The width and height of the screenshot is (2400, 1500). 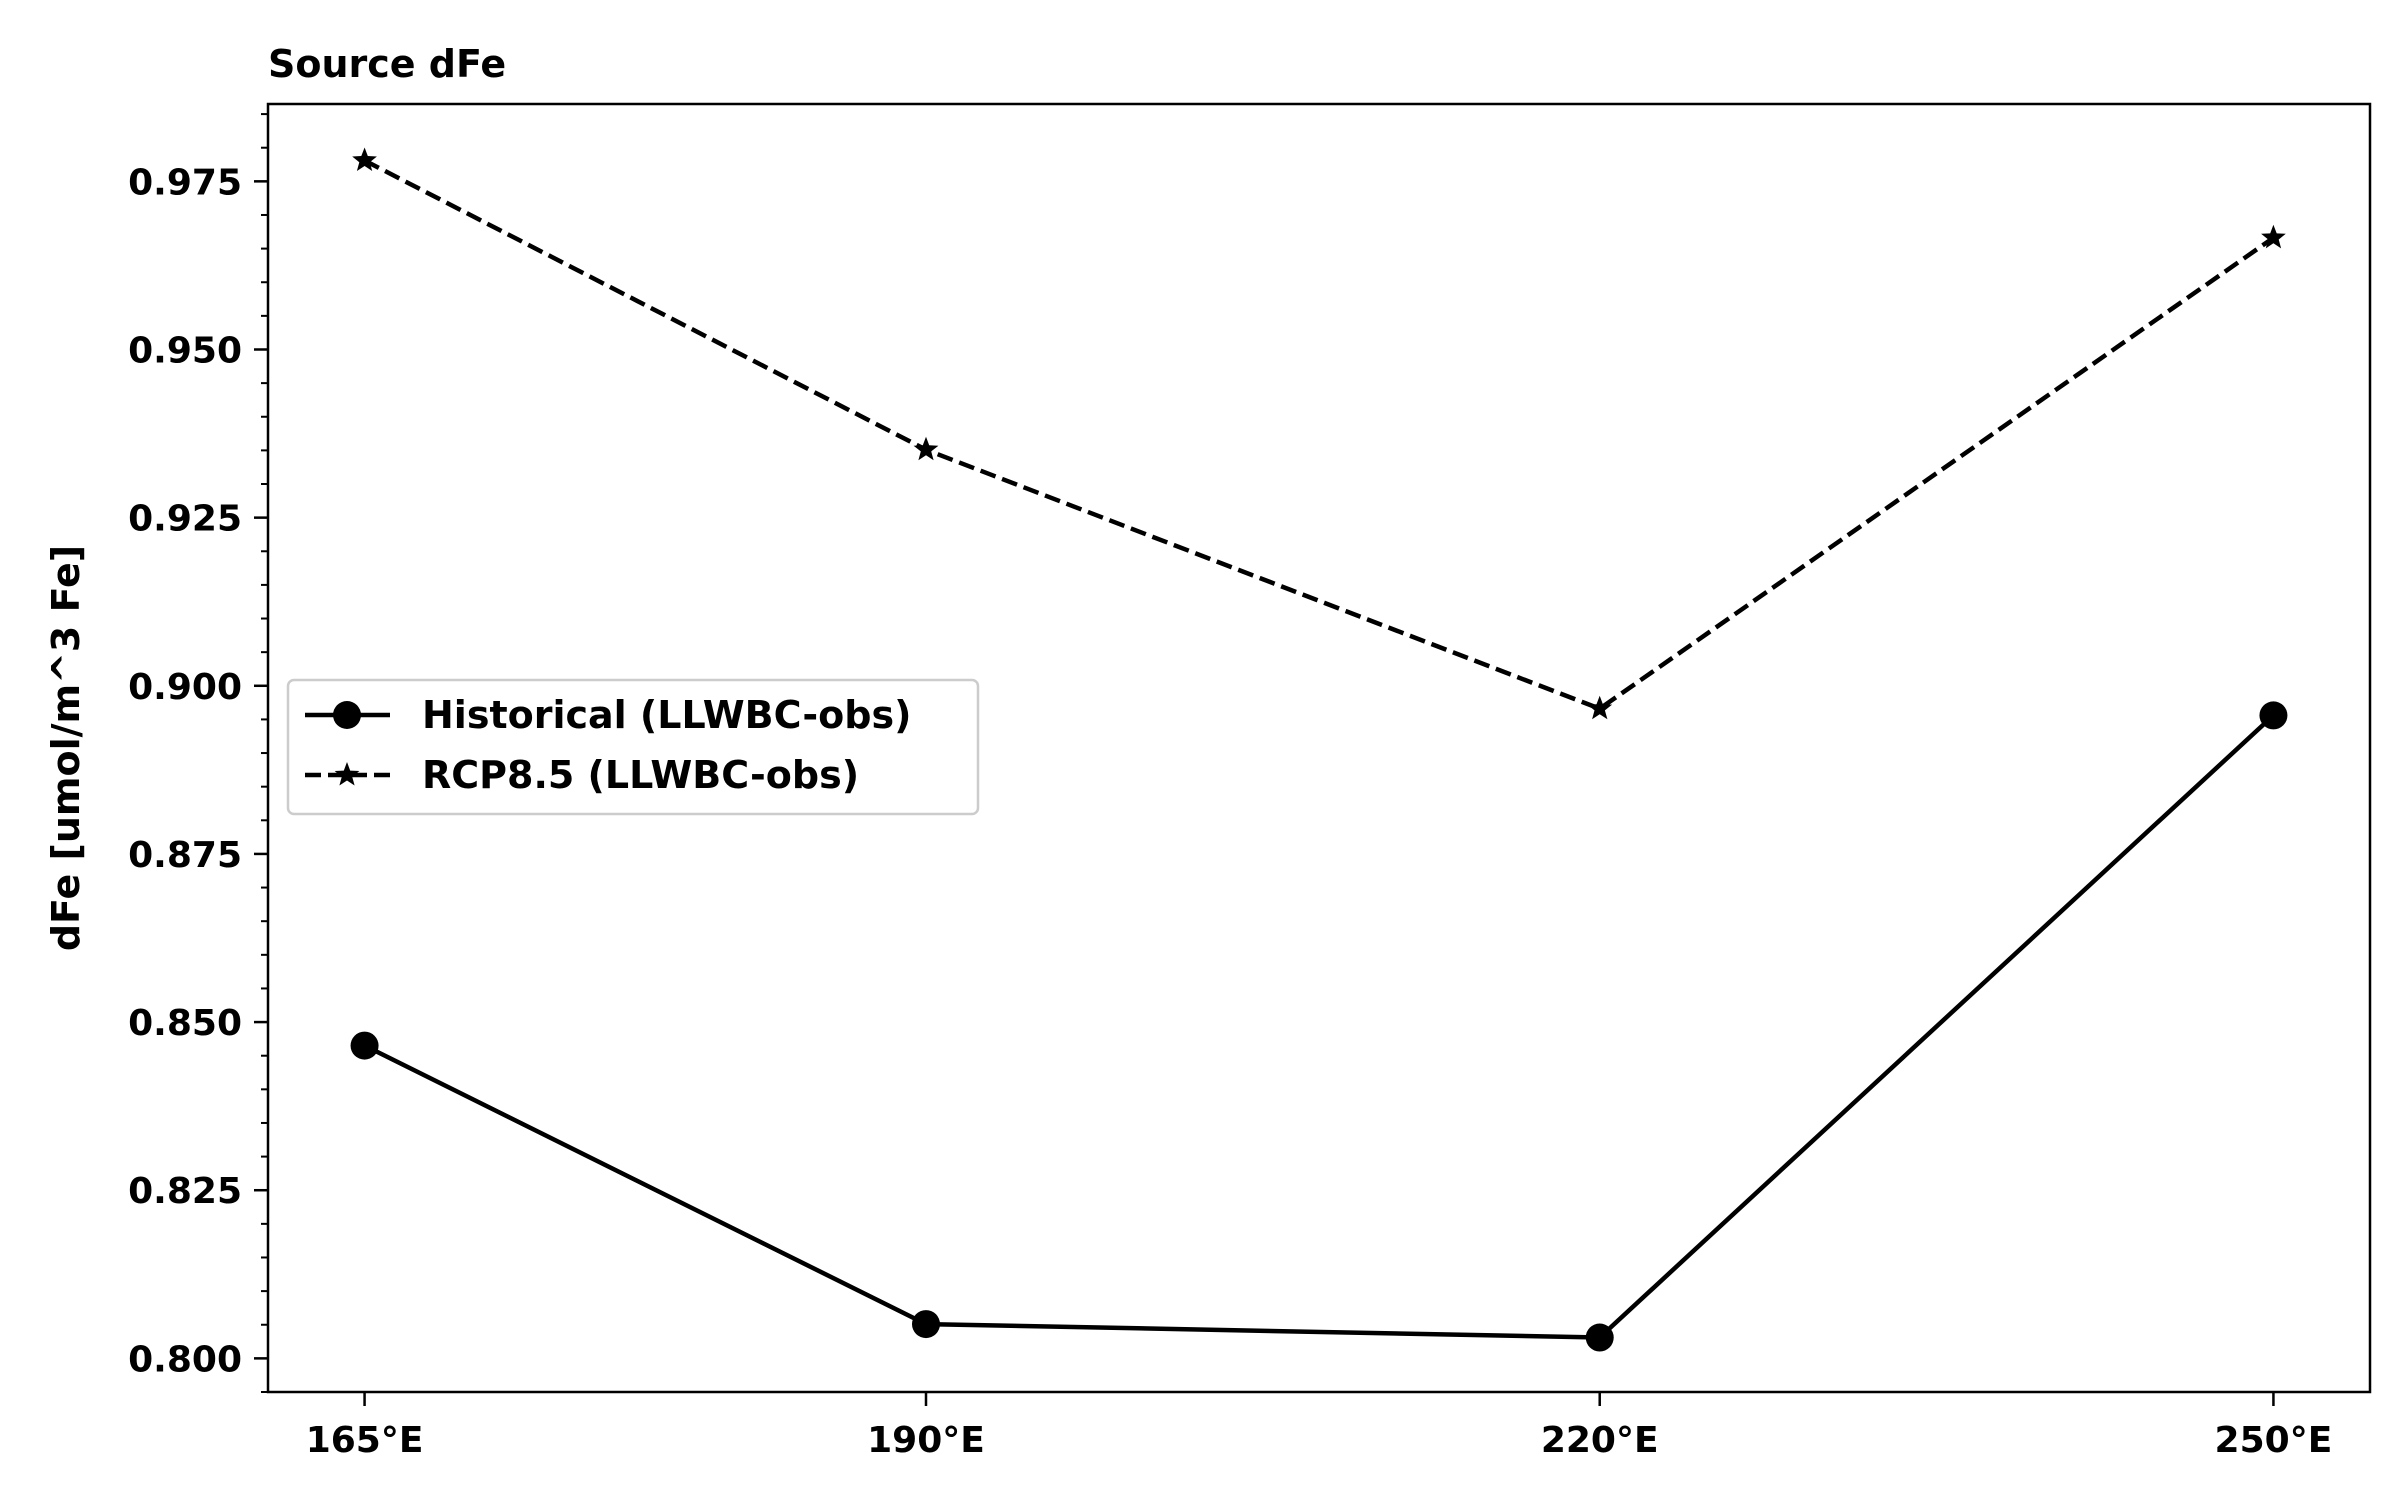 I want to click on y-tick-label: 0.825, so click(x=185, y=1191).